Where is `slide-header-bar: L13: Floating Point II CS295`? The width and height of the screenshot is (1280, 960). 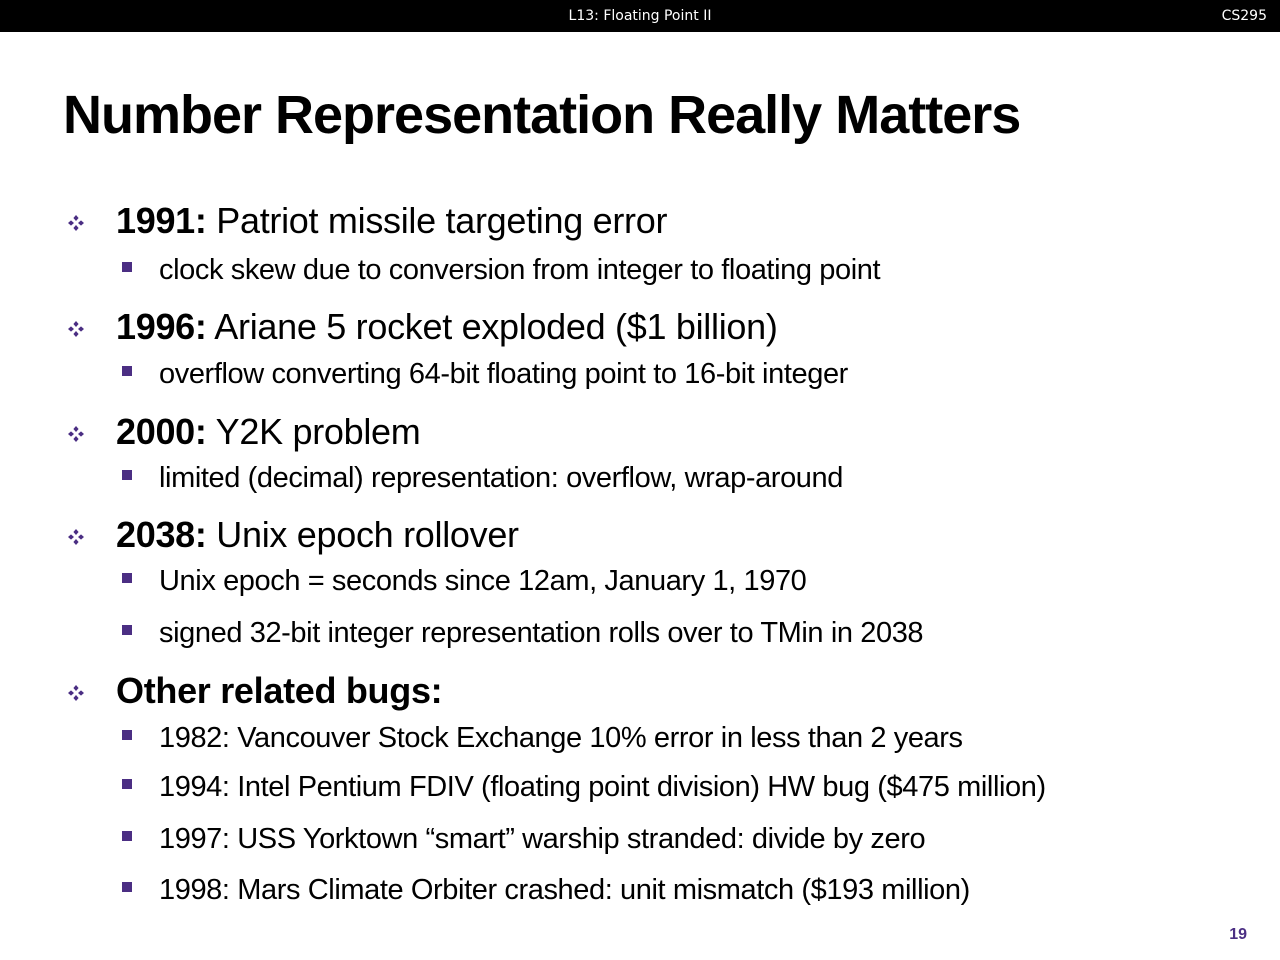
slide-header-bar: L13: Floating Point II CS295 is located at coordinates (640, 16).